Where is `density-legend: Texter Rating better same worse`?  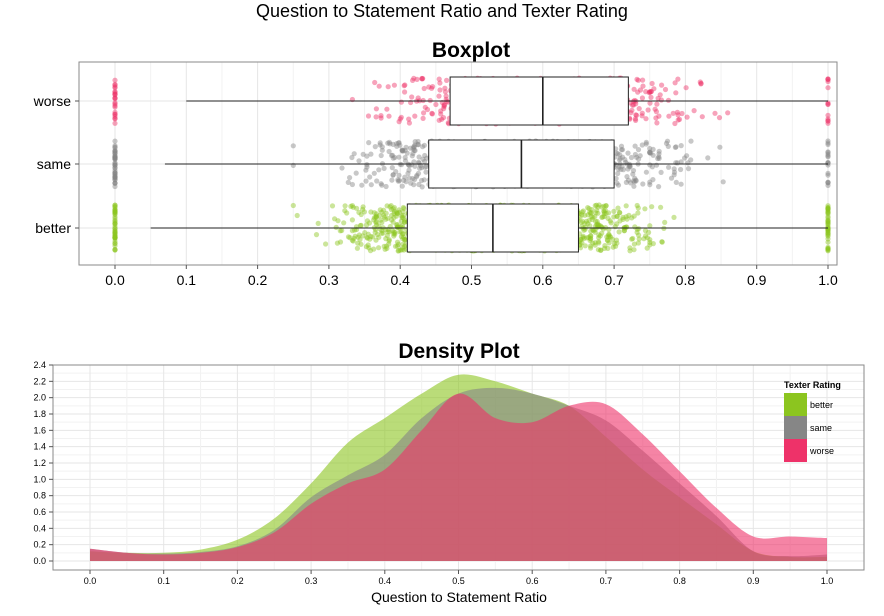 density-legend: Texter Rating better same worse is located at coordinates (812, 421).